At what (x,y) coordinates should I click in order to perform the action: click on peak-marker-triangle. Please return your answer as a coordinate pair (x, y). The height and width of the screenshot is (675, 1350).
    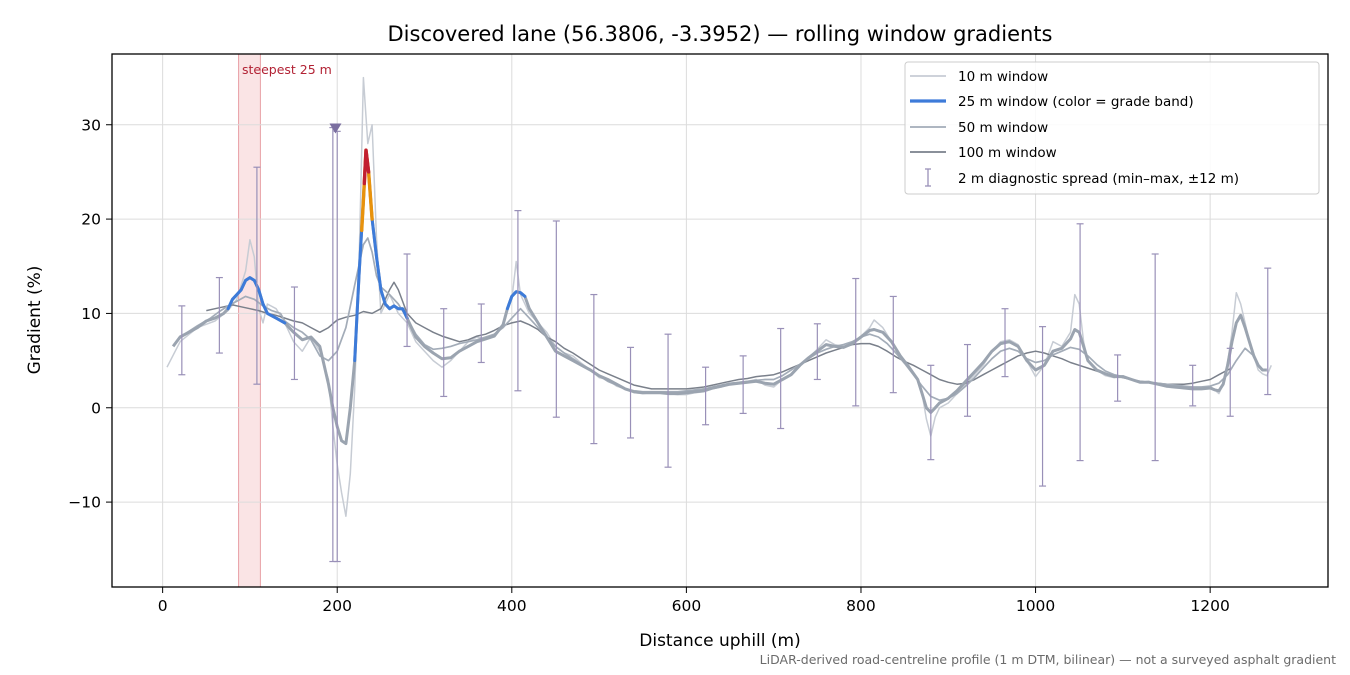
    Looking at the image, I should click on (335, 128).